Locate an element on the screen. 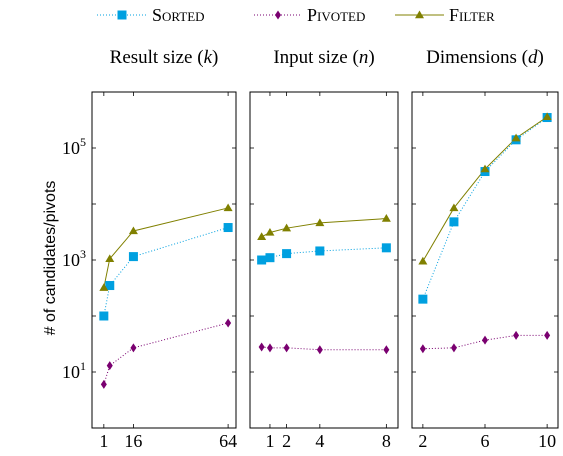  panel-title: Input size (n) is located at coordinates (323, 57).